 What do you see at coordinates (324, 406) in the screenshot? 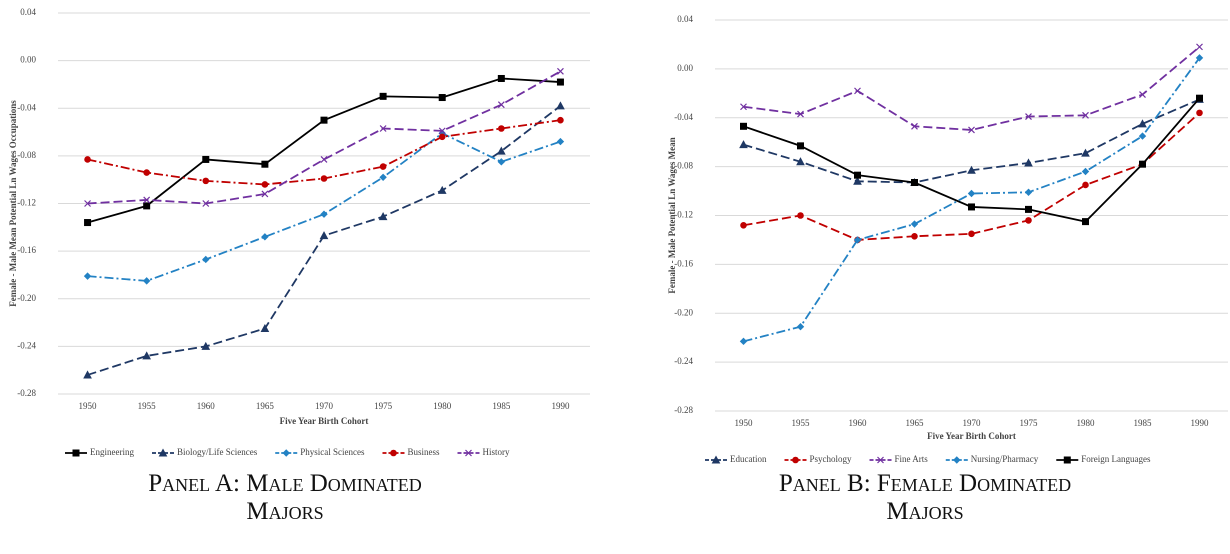
I see `x-tick-label: 1970` at bounding box center [324, 406].